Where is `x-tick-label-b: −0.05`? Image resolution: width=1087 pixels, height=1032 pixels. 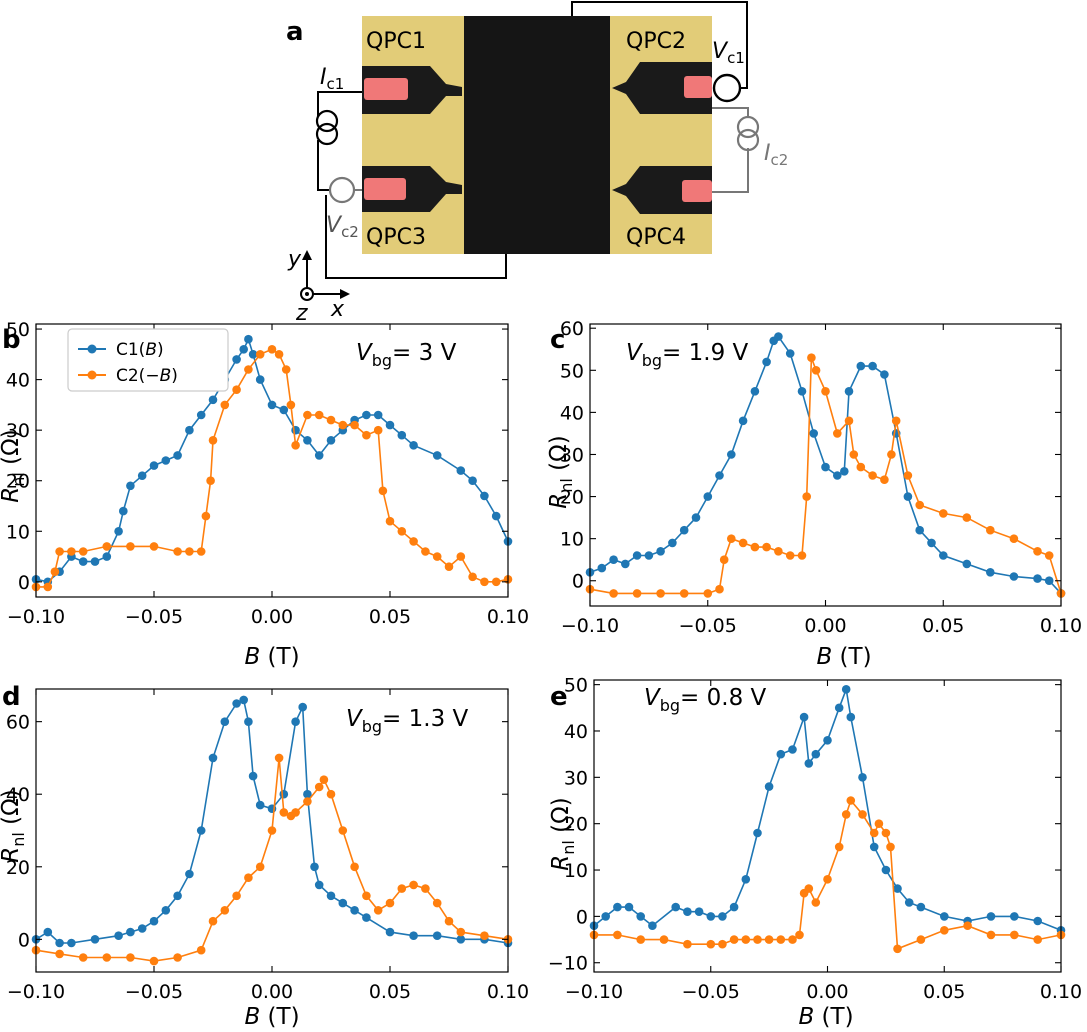
x-tick-label-b: −0.05 is located at coordinates (154, 617).